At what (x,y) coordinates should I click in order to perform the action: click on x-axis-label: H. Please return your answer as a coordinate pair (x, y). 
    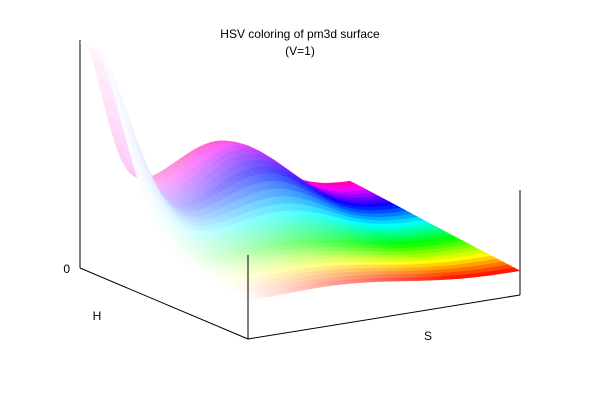
    Looking at the image, I should click on (97, 316).